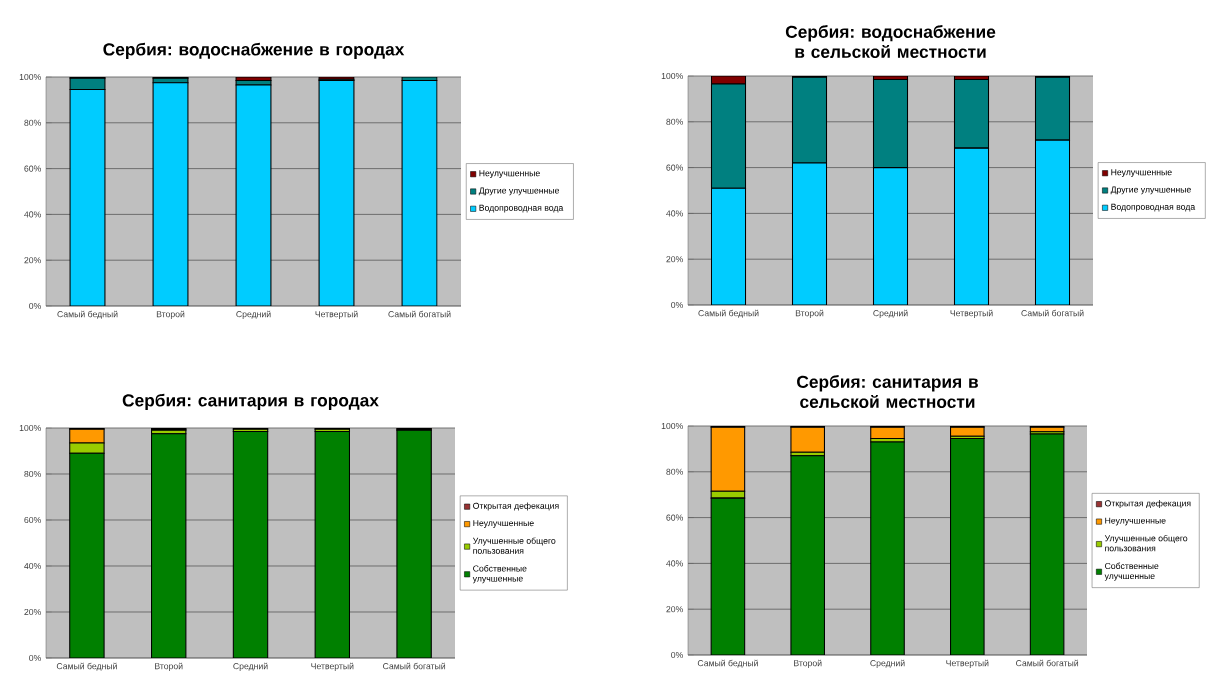 This screenshot has width=1214, height=680. Describe the element at coordinates (254, 50) in the screenshot. I see `chart-title: Сербия: водоснабжение в городах` at that location.